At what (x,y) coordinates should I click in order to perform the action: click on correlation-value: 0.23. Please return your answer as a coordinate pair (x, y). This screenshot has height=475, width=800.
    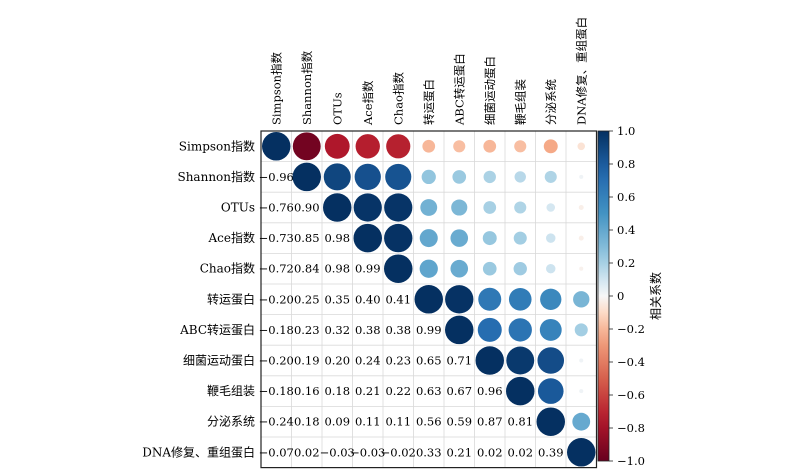
    Looking at the image, I should click on (398, 361).